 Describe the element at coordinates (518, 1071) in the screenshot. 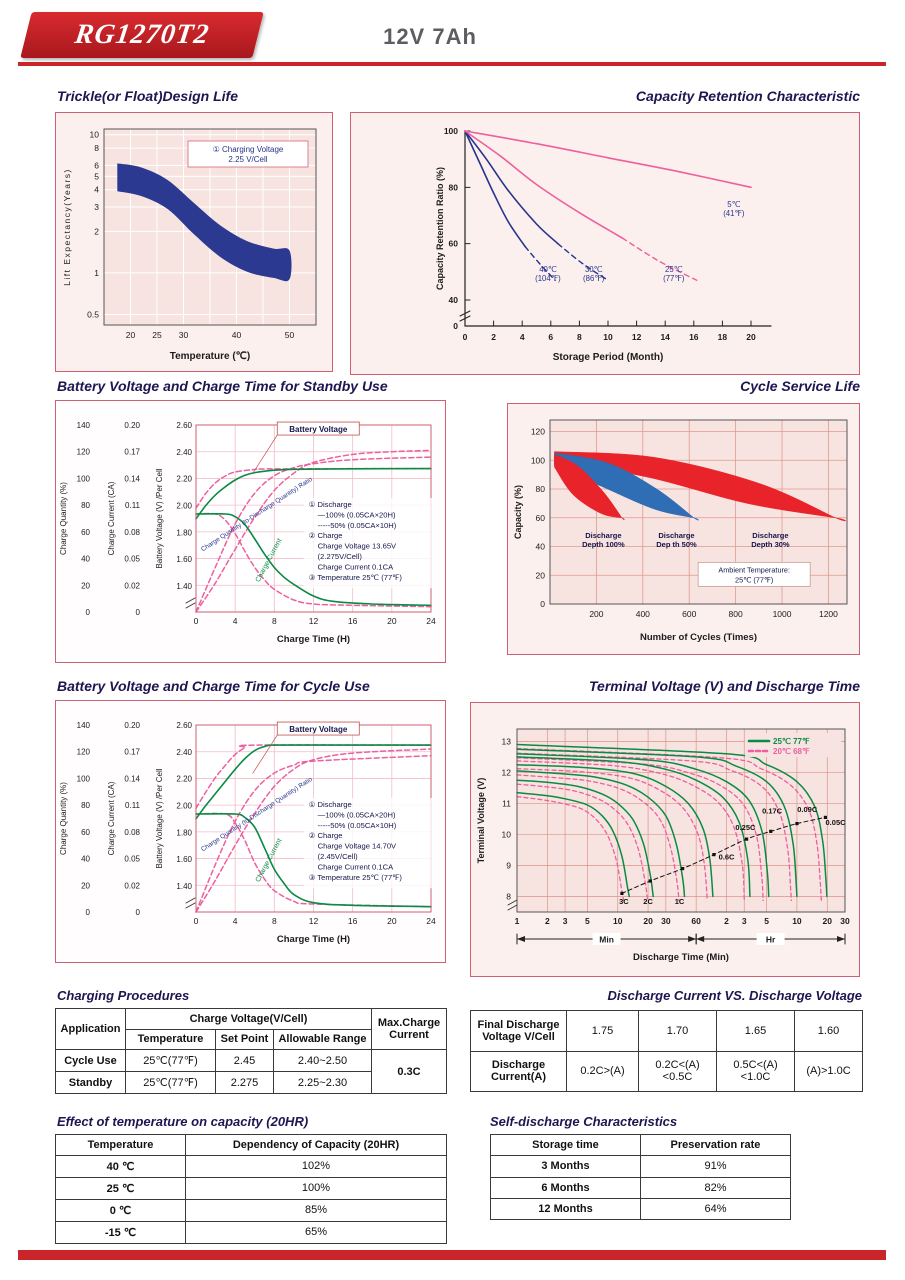

I see `row-header: Discharge Current(A)` at that location.